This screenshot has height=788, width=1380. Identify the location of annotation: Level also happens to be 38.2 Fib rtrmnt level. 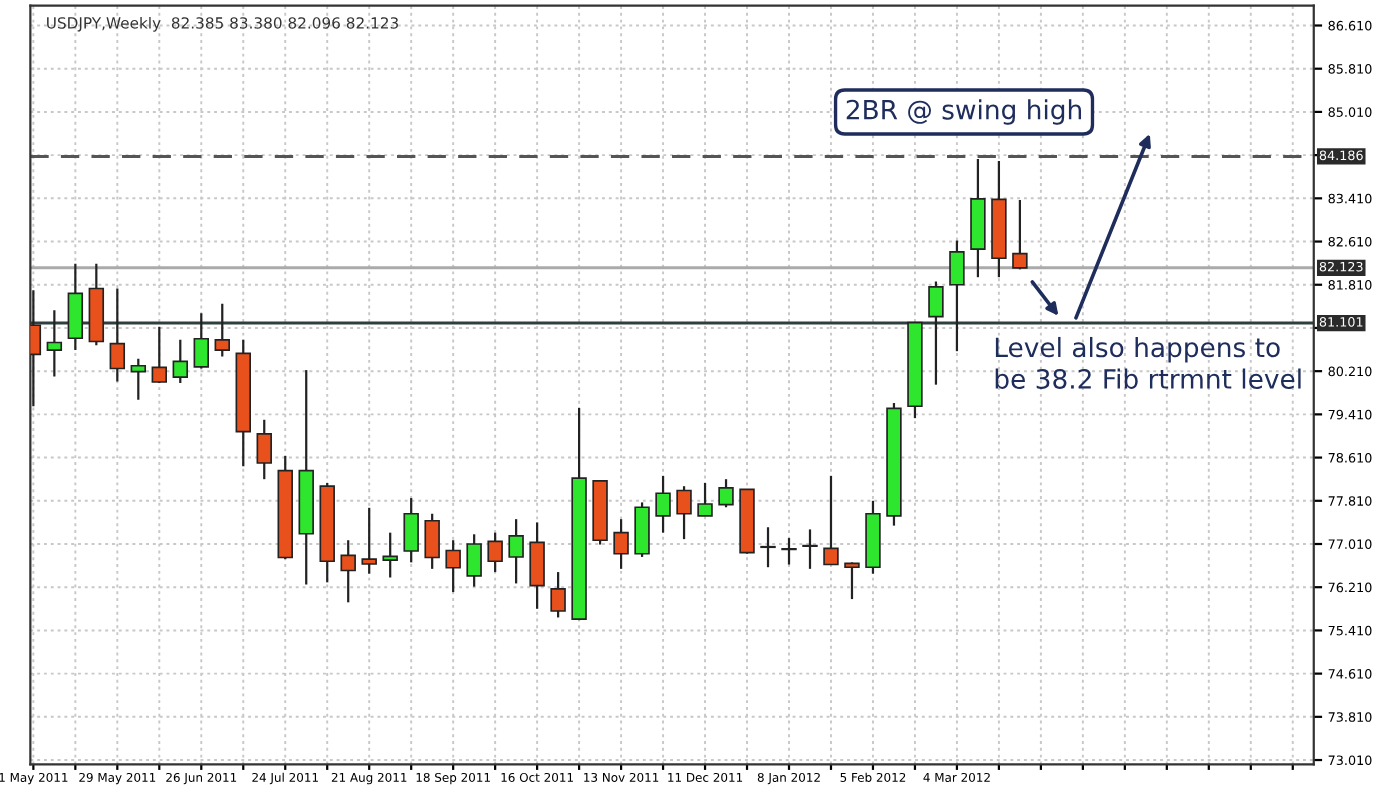
(1148, 362).